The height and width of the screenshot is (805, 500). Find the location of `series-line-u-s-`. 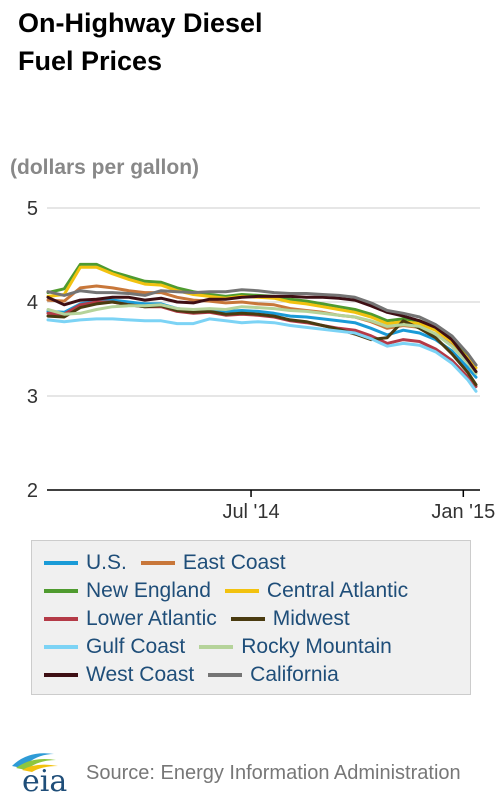

series-line-u-s- is located at coordinates (262, 338).